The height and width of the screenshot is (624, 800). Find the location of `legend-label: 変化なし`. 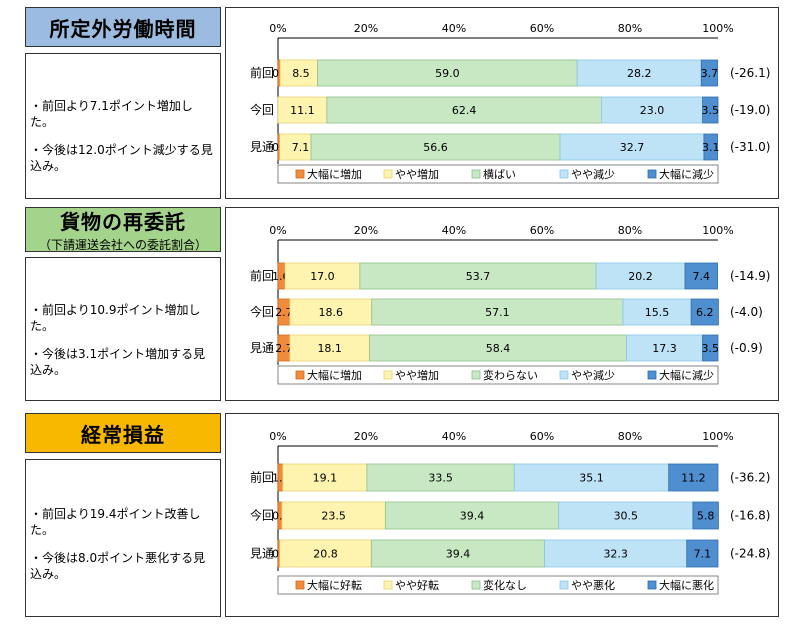

legend-label: 変化なし is located at coordinates (505, 585).